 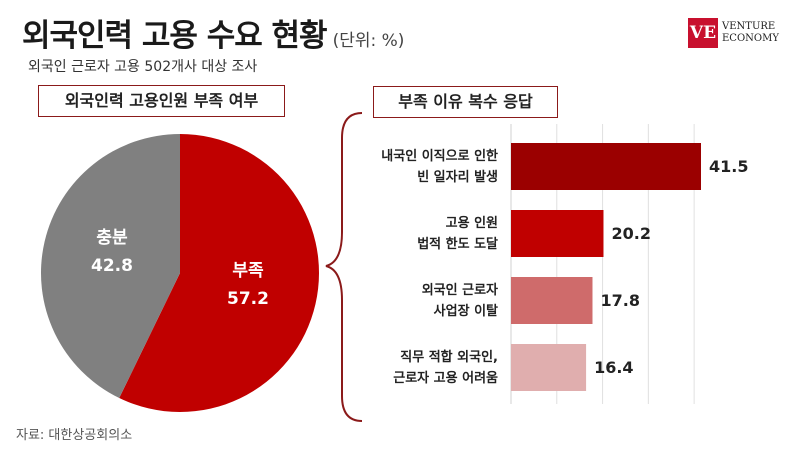 What do you see at coordinates (471, 223) in the screenshot?
I see `bar-category-line: 고용 인원` at bounding box center [471, 223].